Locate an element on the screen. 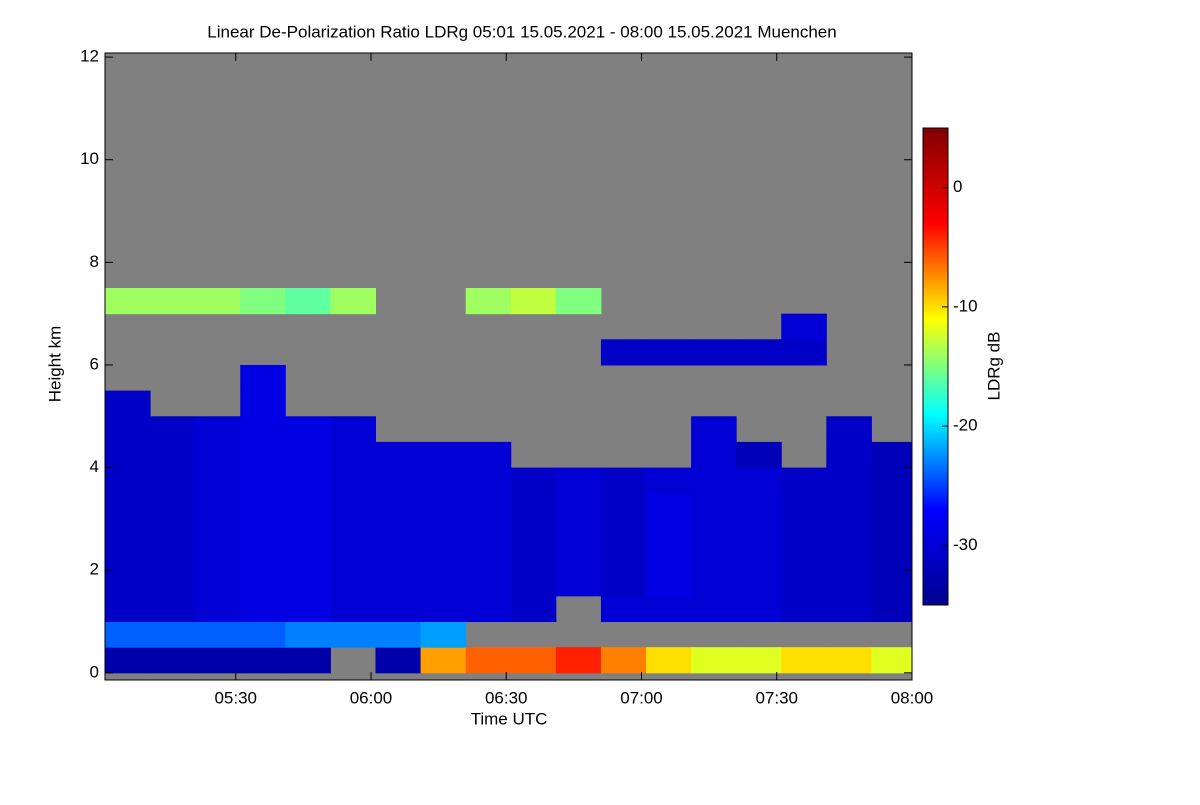  y-tick-label: 12 is located at coordinates (89, 56).